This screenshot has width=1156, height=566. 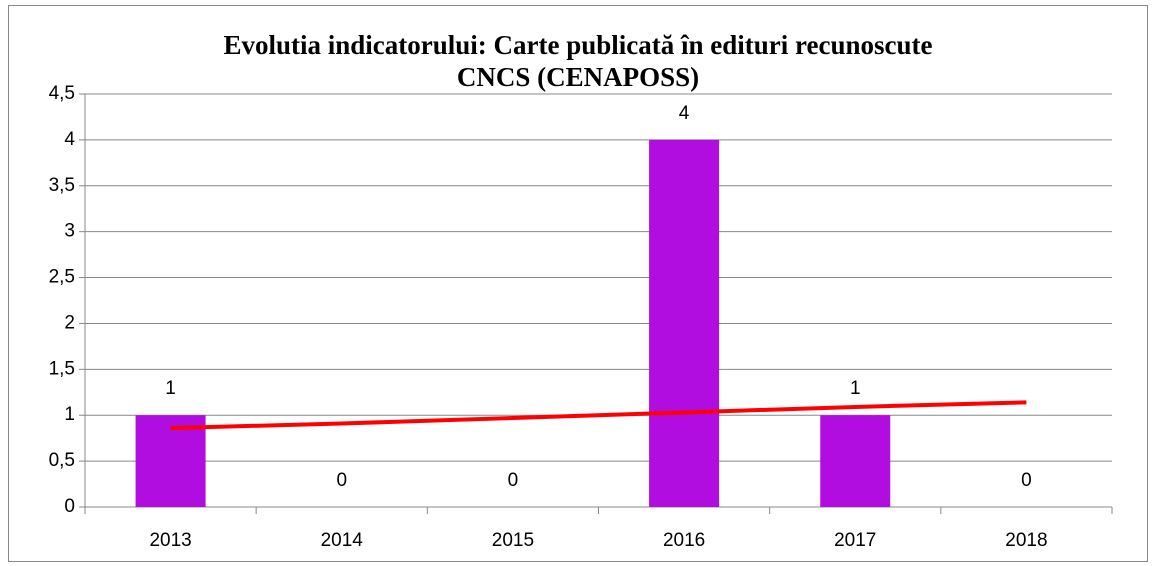 What do you see at coordinates (62, 277) in the screenshot?
I see `y-tick-label: 2,5` at bounding box center [62, 277].